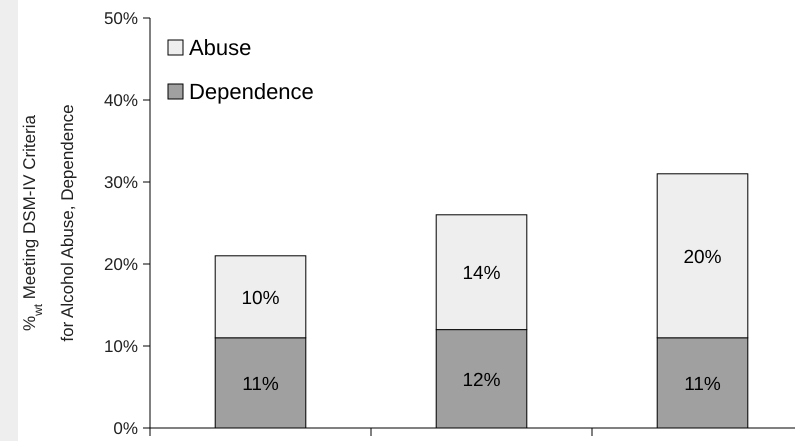 The image size is (795, 441). Describe the element at coordinates (251, 91) in the screenshot. I see `legend-label: Dependence` at that location.